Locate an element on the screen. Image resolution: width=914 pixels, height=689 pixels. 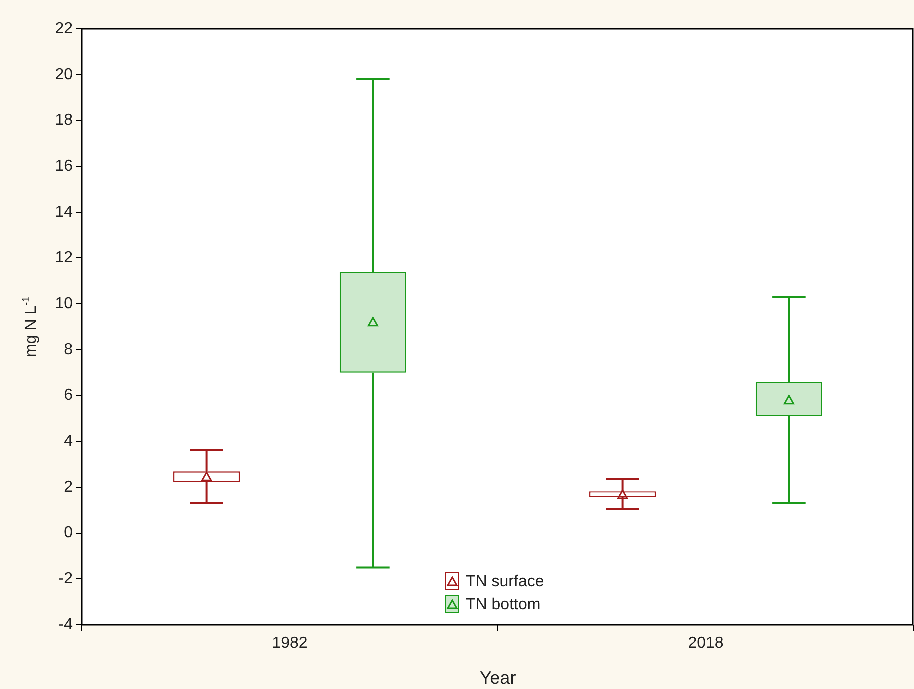
legend-label: TN surface is located at coordinates (505, 581).